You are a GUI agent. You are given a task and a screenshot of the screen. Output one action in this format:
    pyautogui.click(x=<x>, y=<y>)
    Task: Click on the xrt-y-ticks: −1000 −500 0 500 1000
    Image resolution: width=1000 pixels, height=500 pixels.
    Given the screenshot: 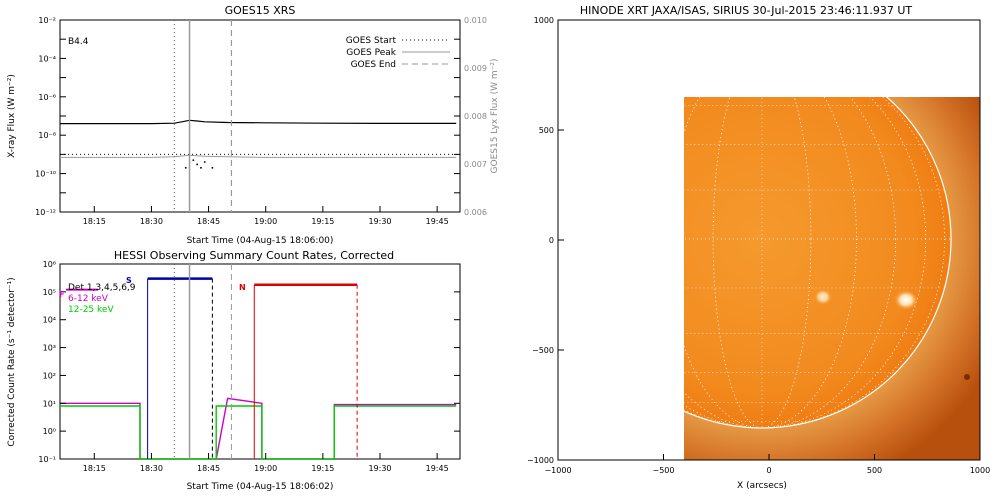 What is the action you would take?
    pyautogui.click(x=545, y=240)
    